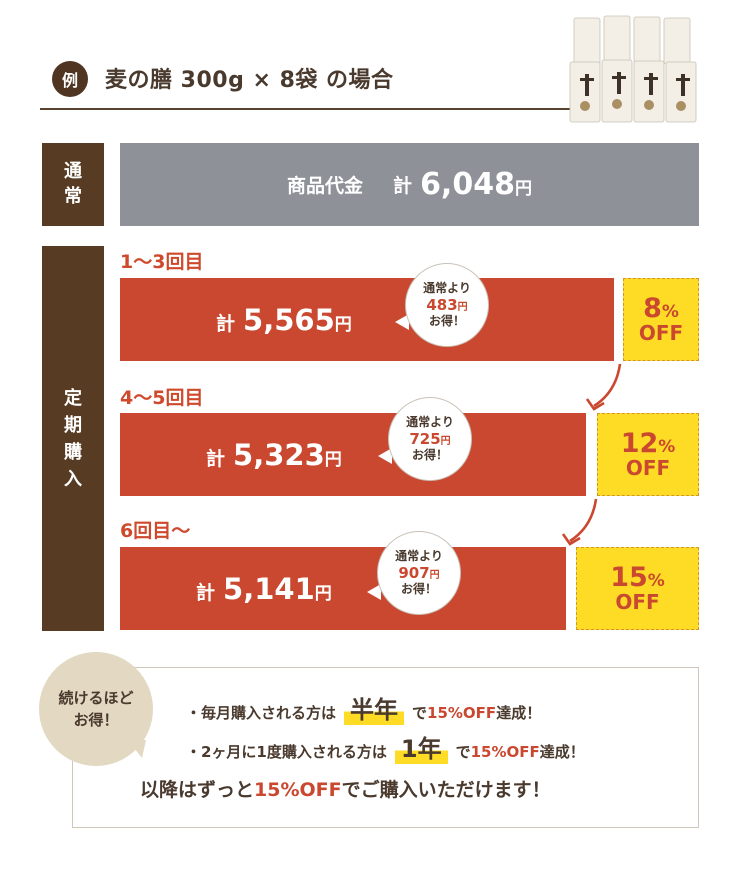 The width and height of the screenshot is (750, 880). What do you see at coordinates (367, 319) in the screenshot?
I see `tier-price-bar: 計 5,565円` at bounding box center [367, 319].